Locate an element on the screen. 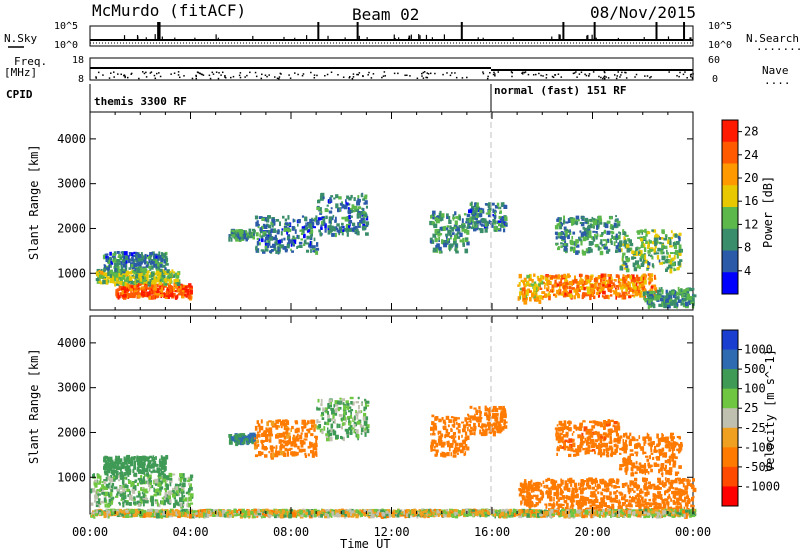 This screenshot has width=800, height=554. nsky-label: N.Sky is located at coordinates (20, 38).